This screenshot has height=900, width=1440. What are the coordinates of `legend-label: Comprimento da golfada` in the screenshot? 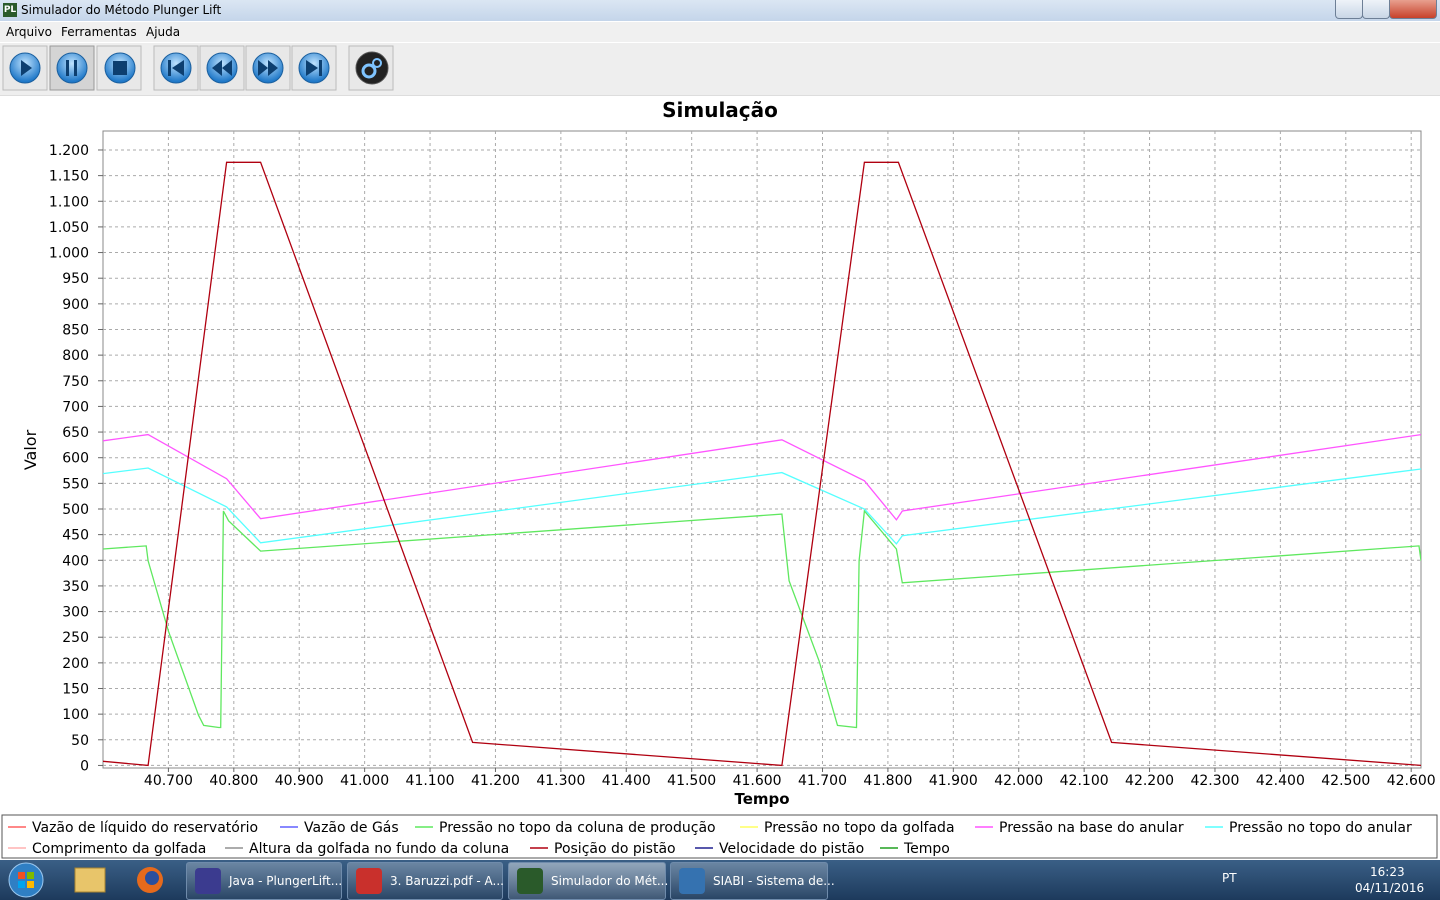 It's located at (119, 849).